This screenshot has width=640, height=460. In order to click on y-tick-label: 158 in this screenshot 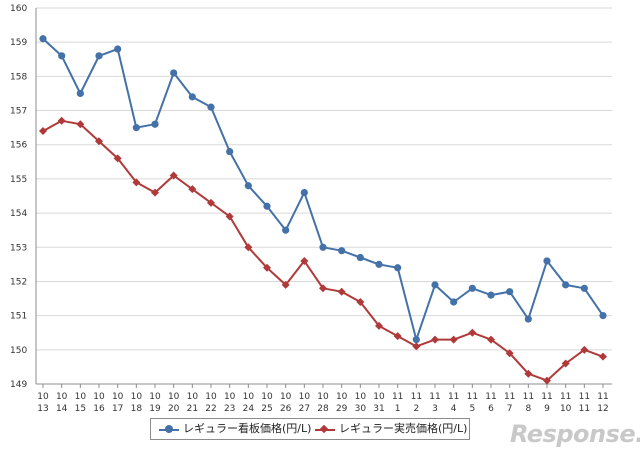, I will do `click(18, 77)`.